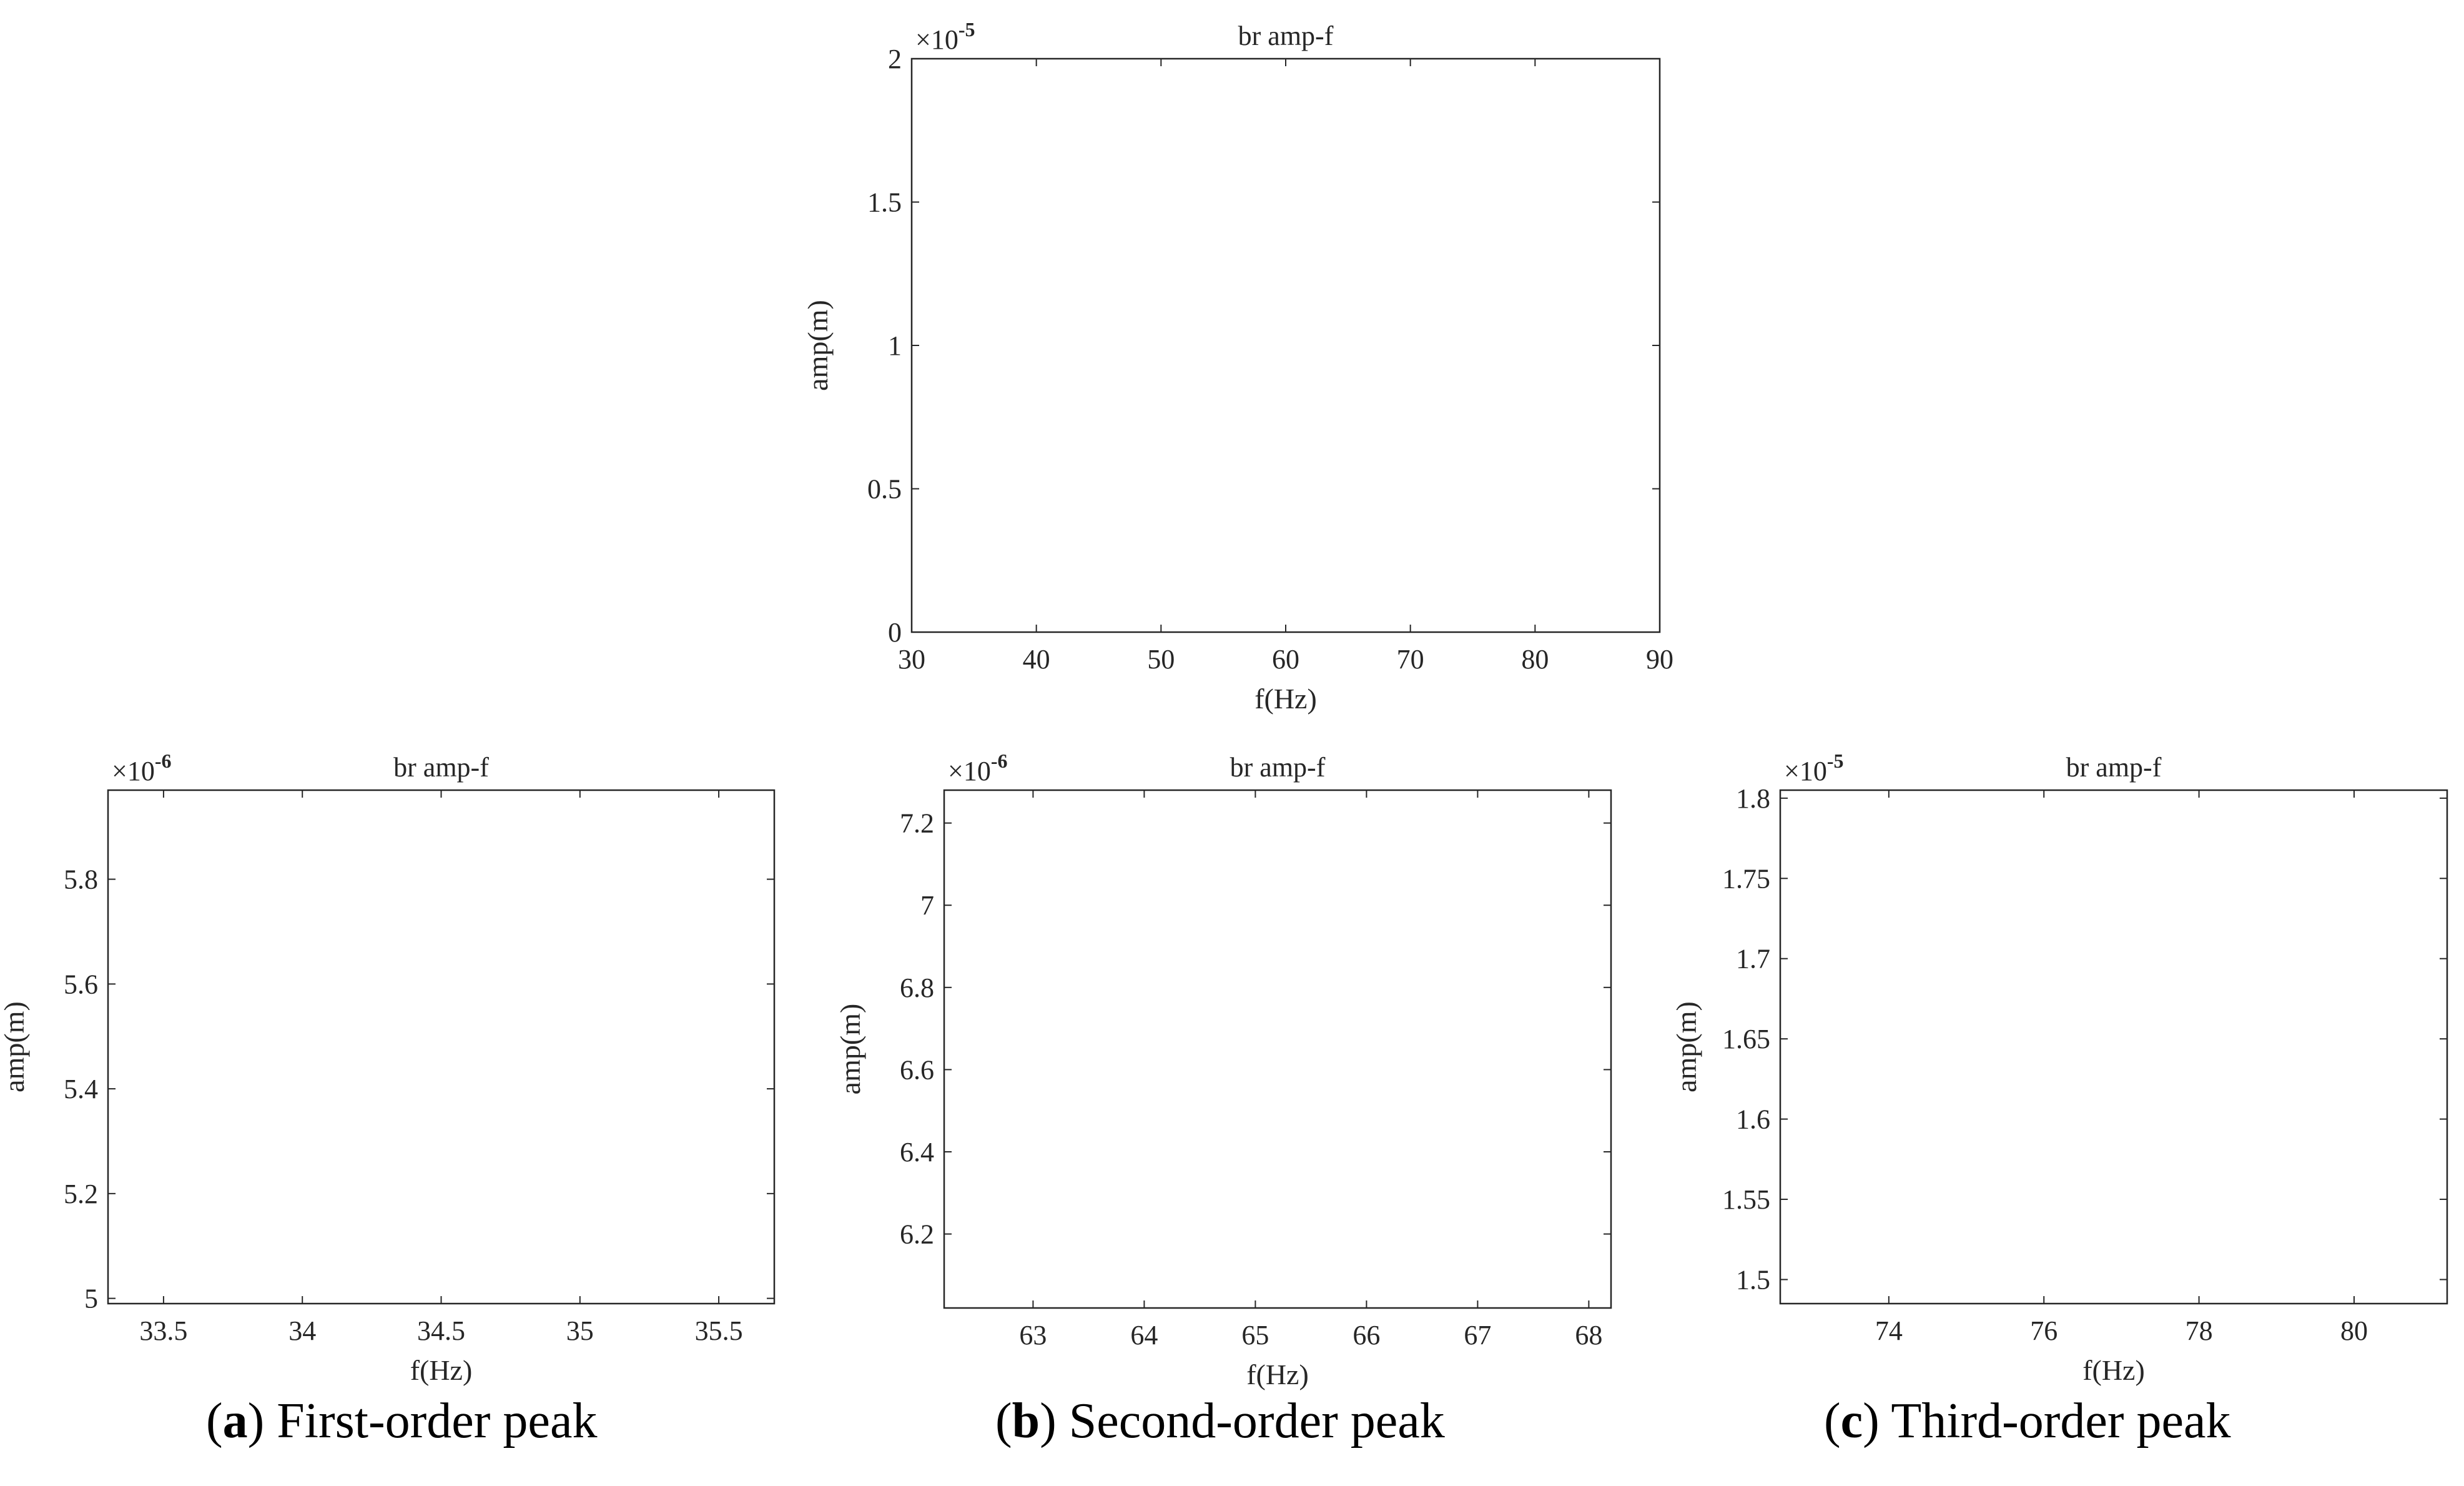 This screenshot has width=2464, height=1486. What do you see at coordinates (2055, 1422) in the screenshot?
I see `caption-text: Third-order peak` at bounding box center [2055, 1422].